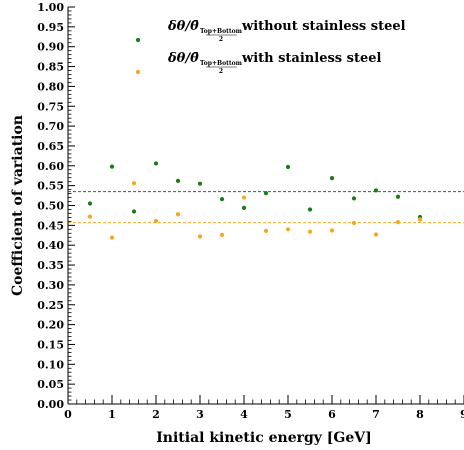 The image size is (464, 450). I want to click on y-tick-label: 0.35, so click(50, 265).